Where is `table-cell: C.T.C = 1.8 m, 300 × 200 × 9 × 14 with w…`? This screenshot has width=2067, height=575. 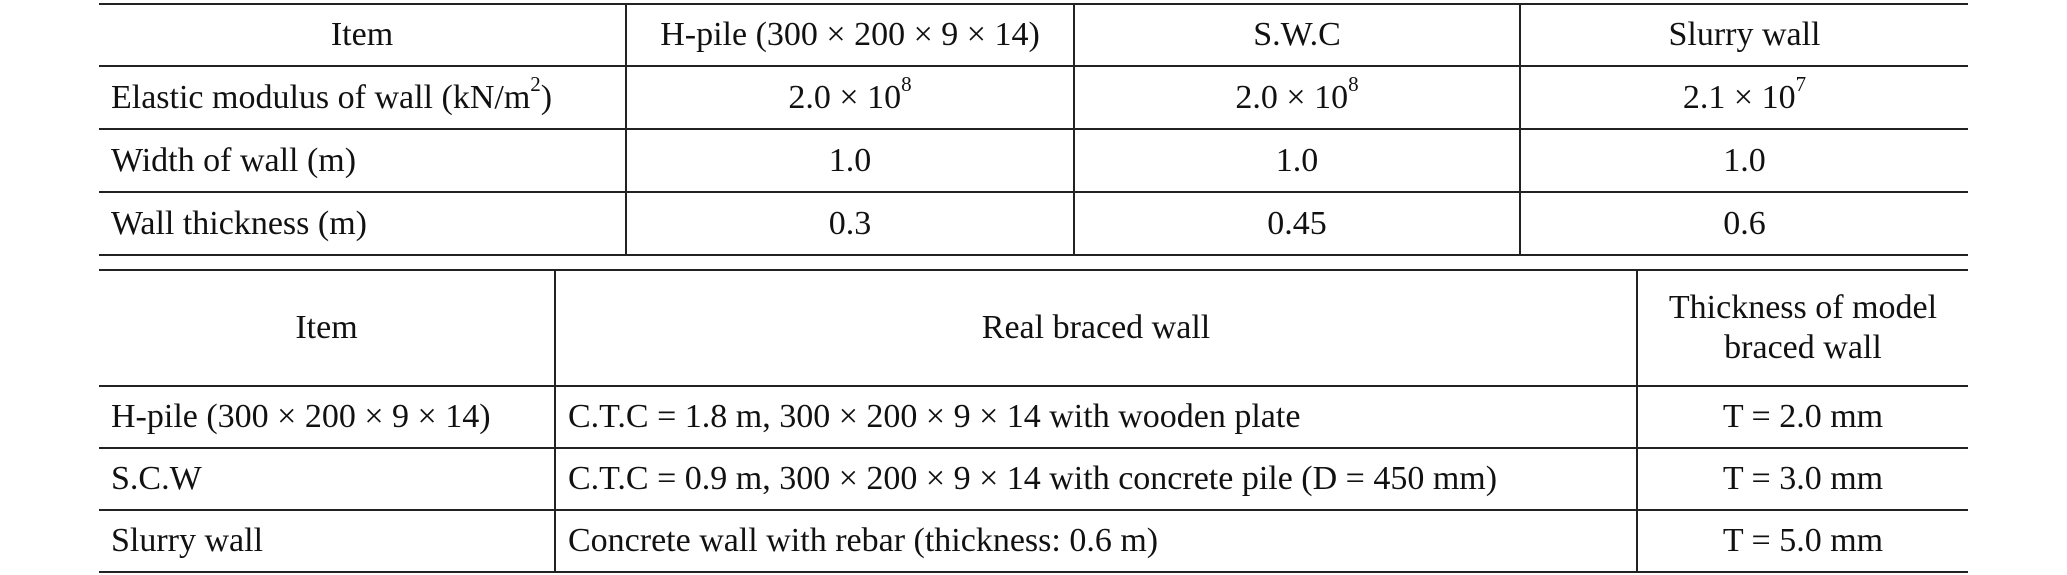
table-cell: C.T.C = 1.8 m, 300 × 200 × 9 × 14 with w… is located at coordinates (1095, 417).